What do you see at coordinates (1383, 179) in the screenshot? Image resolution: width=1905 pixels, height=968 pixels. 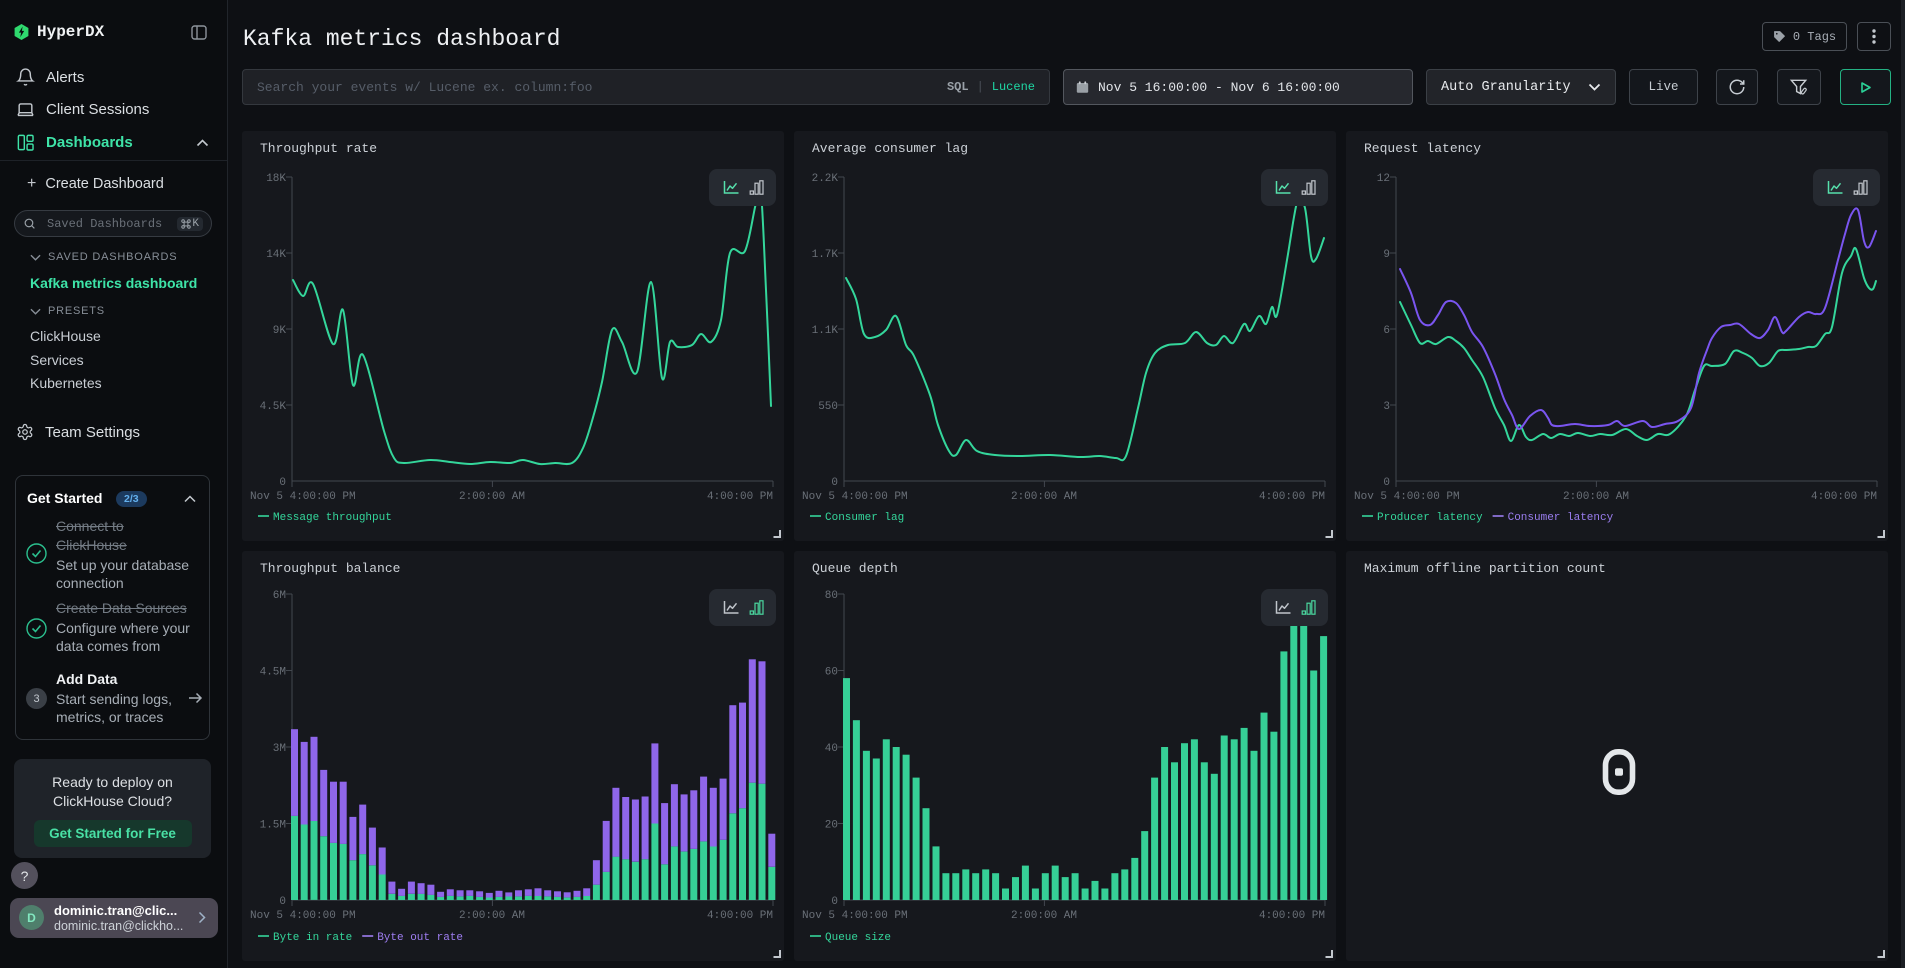 I see `svg-text: 12` at bounding box center [1383, 179].